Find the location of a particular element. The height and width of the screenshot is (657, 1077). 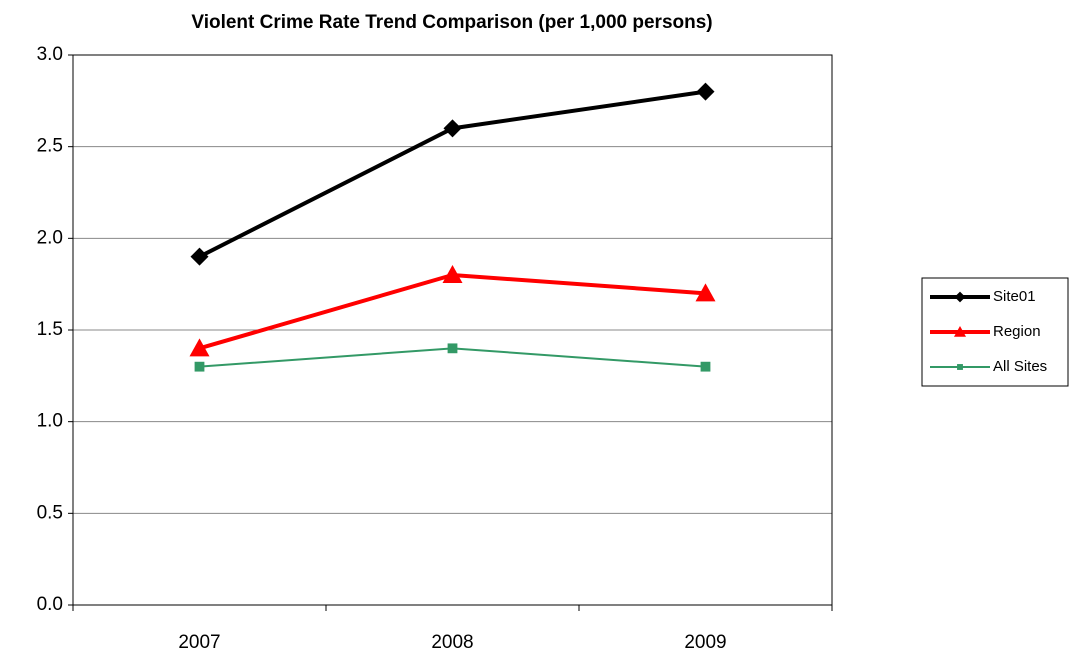

legend-label: All Sites is located at coordinates (1020, 366).